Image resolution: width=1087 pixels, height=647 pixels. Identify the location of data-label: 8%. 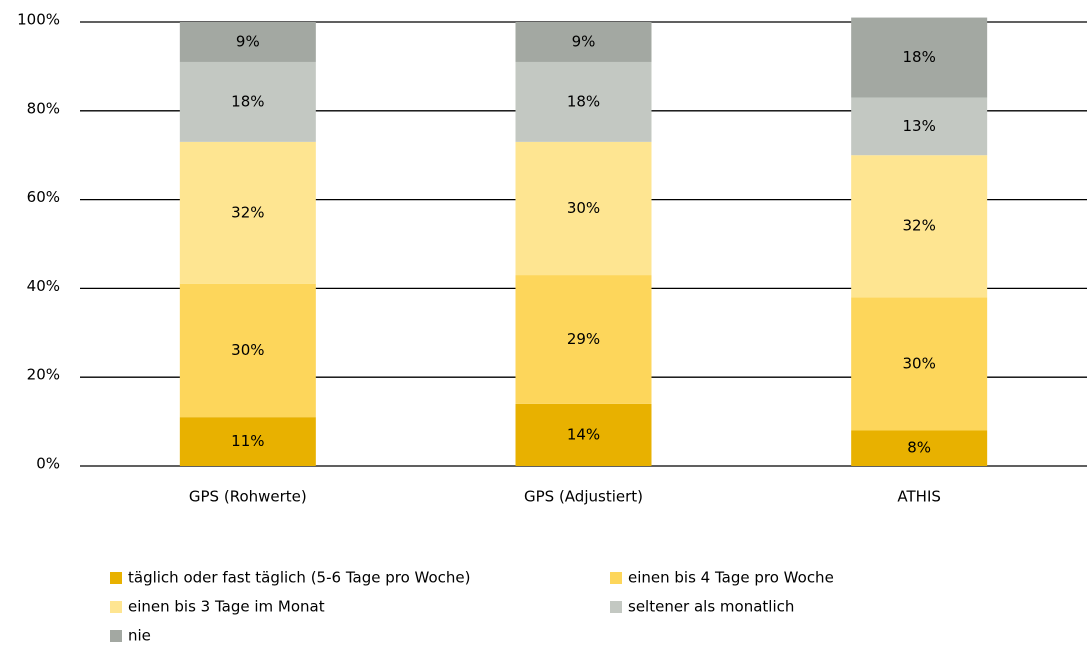
(919, 448).